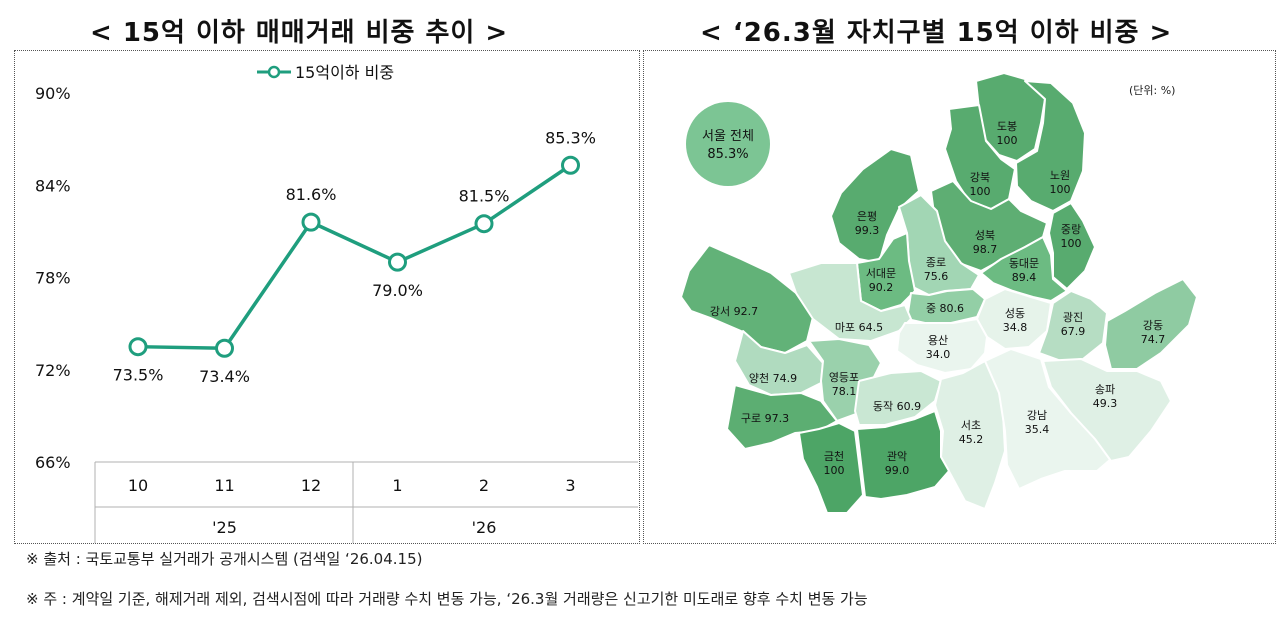 This screenshot has width=1283, height=629. Describe the element at coordinates (897, 470) in the screenshot. I see `district-value: 99.0` at that location.